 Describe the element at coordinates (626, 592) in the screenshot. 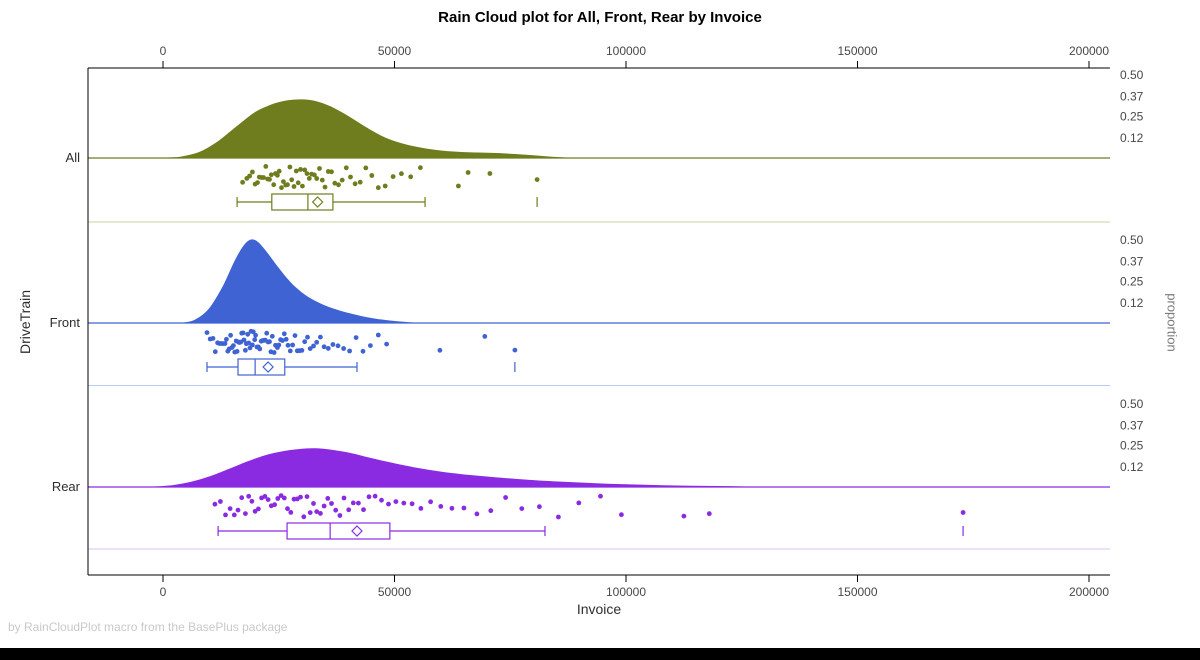

I see `x-tick-label-bottom: 100000` at that location.